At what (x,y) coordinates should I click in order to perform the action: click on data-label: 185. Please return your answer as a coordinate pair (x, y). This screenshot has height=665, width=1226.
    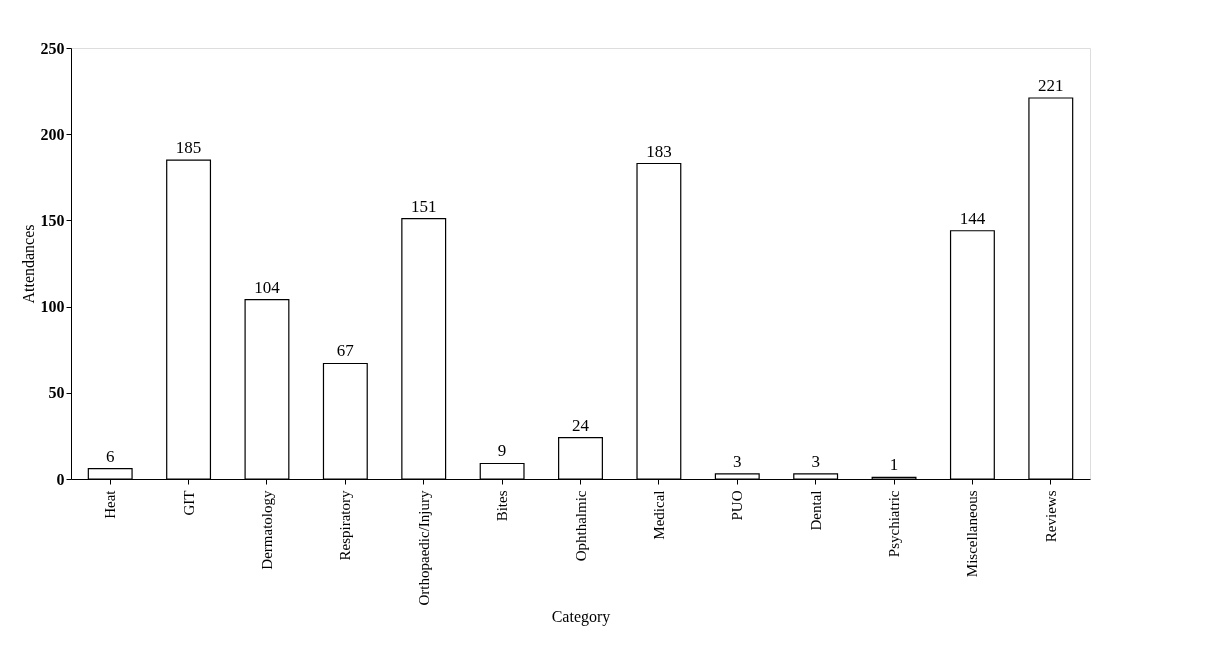
    Looking at the image, I should click on (188, 148).